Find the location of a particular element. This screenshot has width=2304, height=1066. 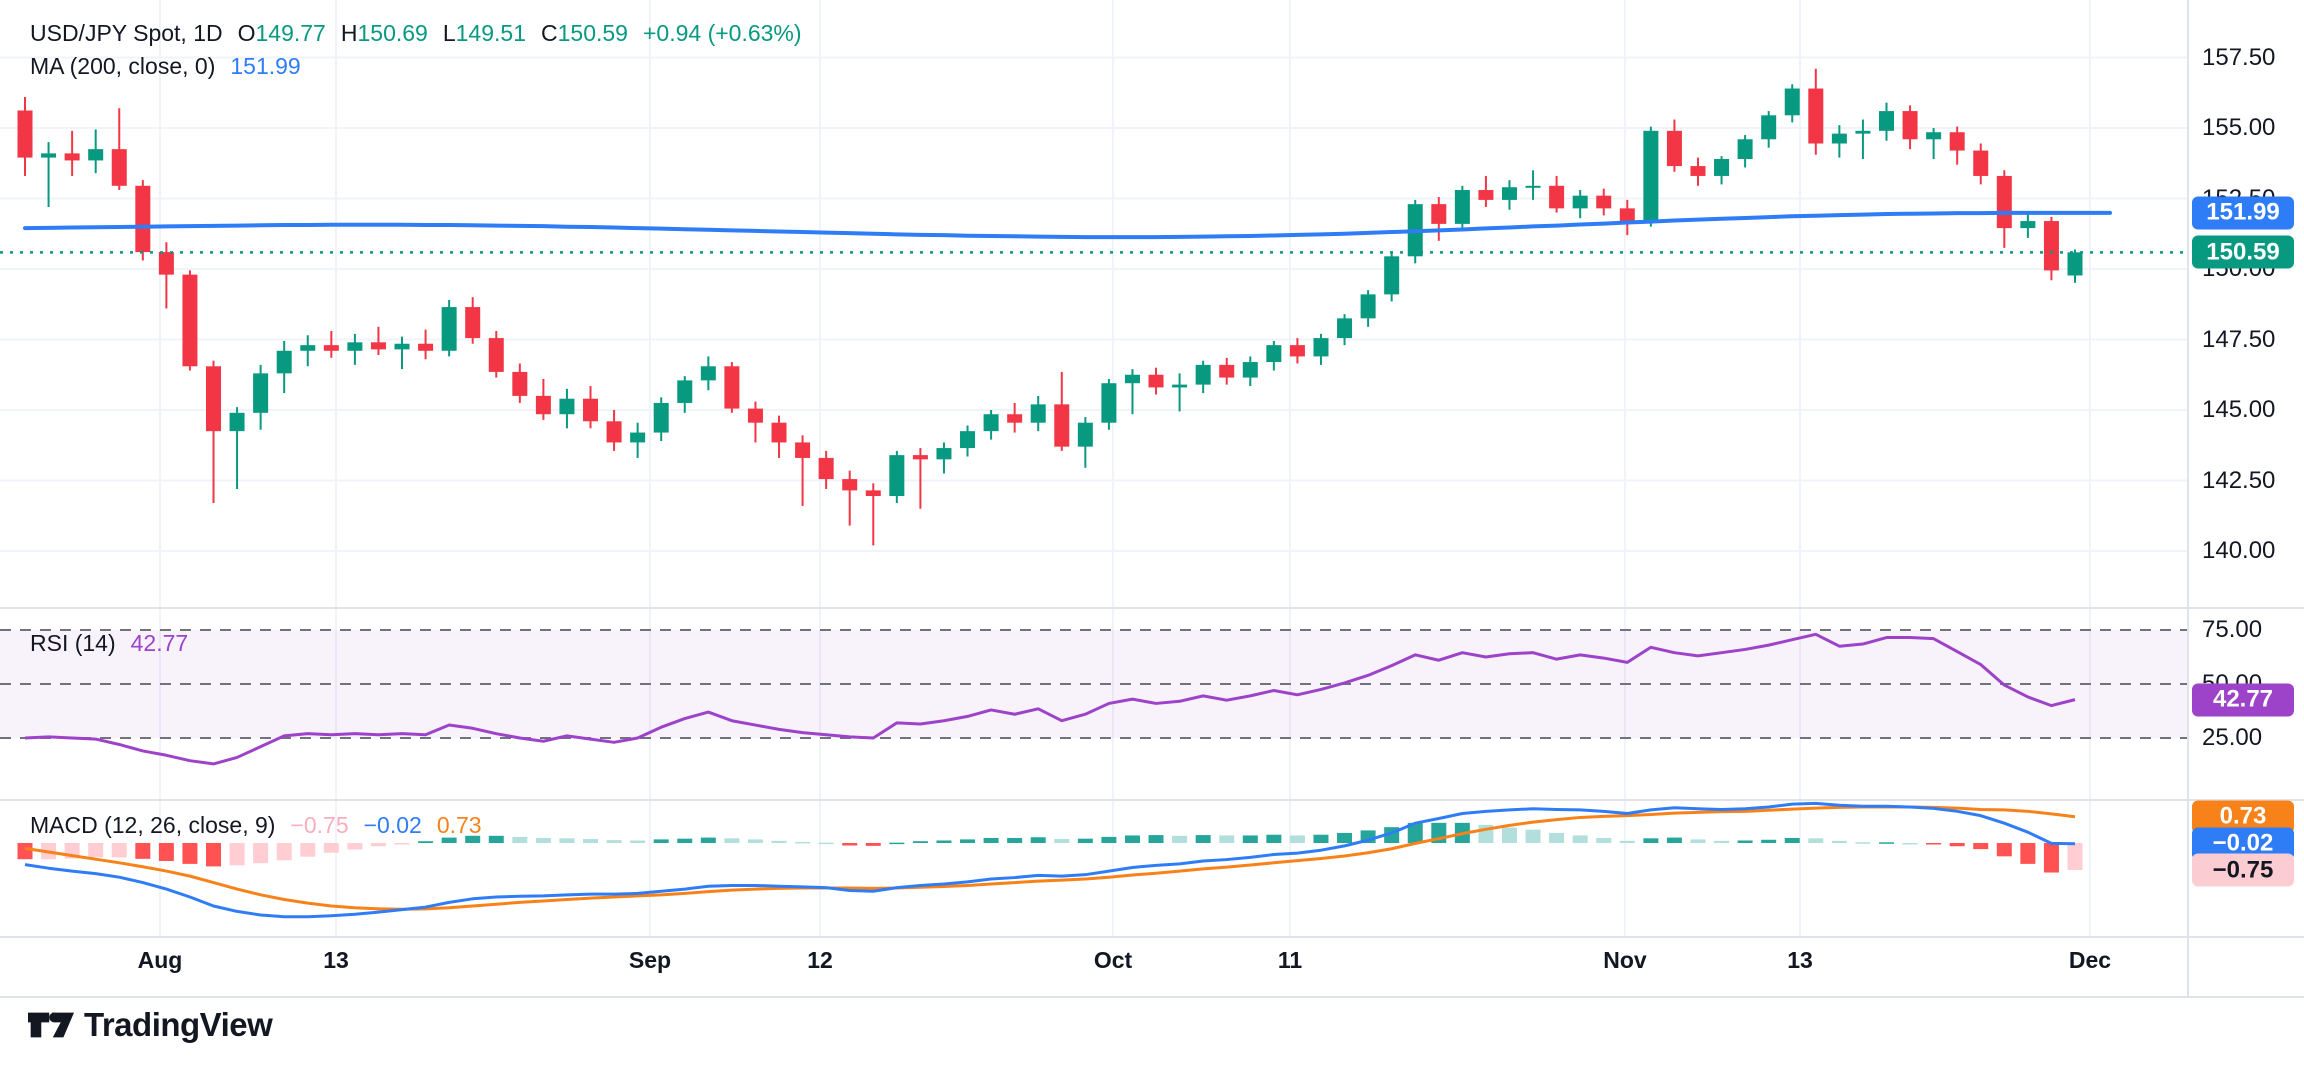

macd-signal-line is located at coordinates (1050, 858).